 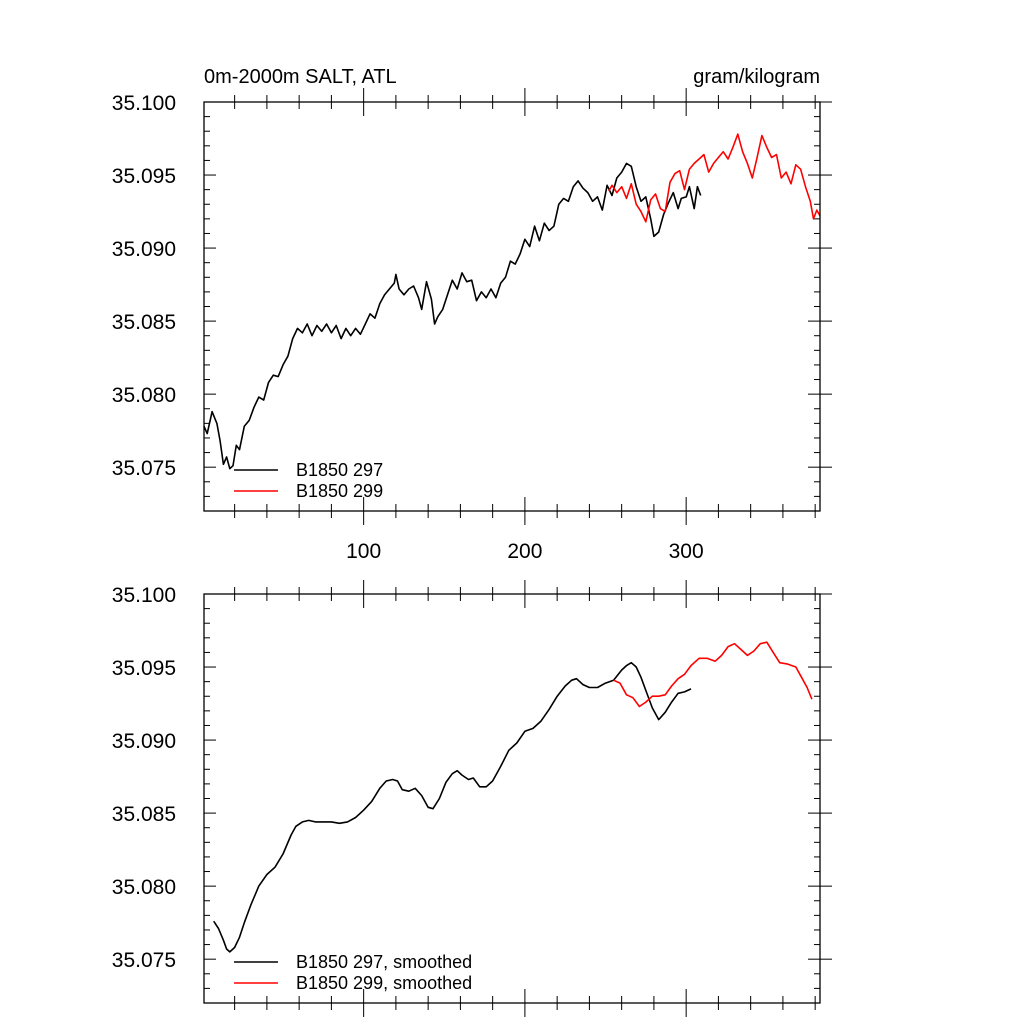 What do you see at coordinates (363, 551) in the screenshot?
I see `x-tick-label: 100` at bounding box center [363, 551].